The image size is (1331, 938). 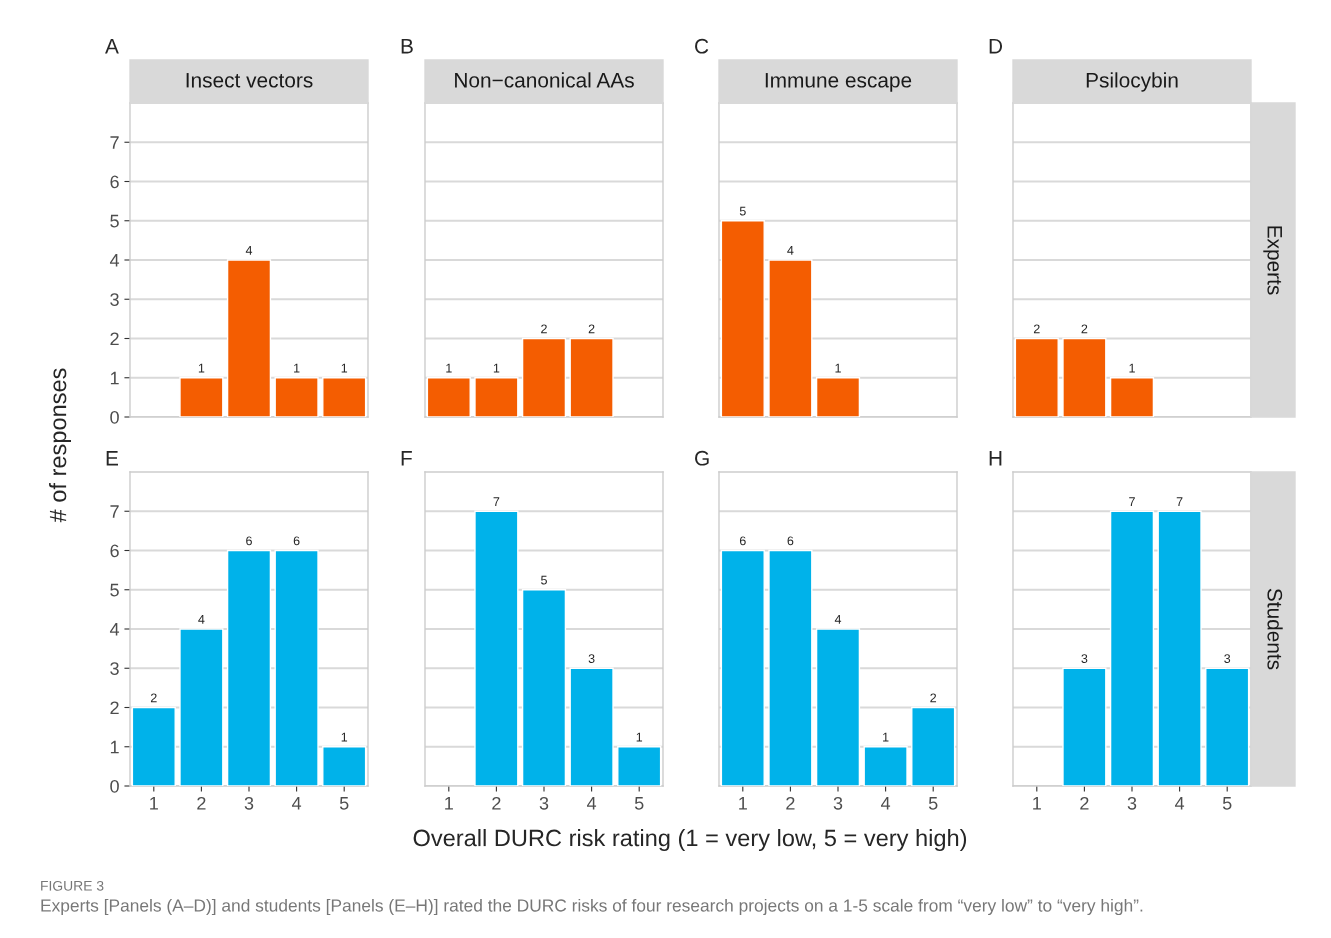 I want to click on y-axis-title: # of responses, so click(x=60, y=445).